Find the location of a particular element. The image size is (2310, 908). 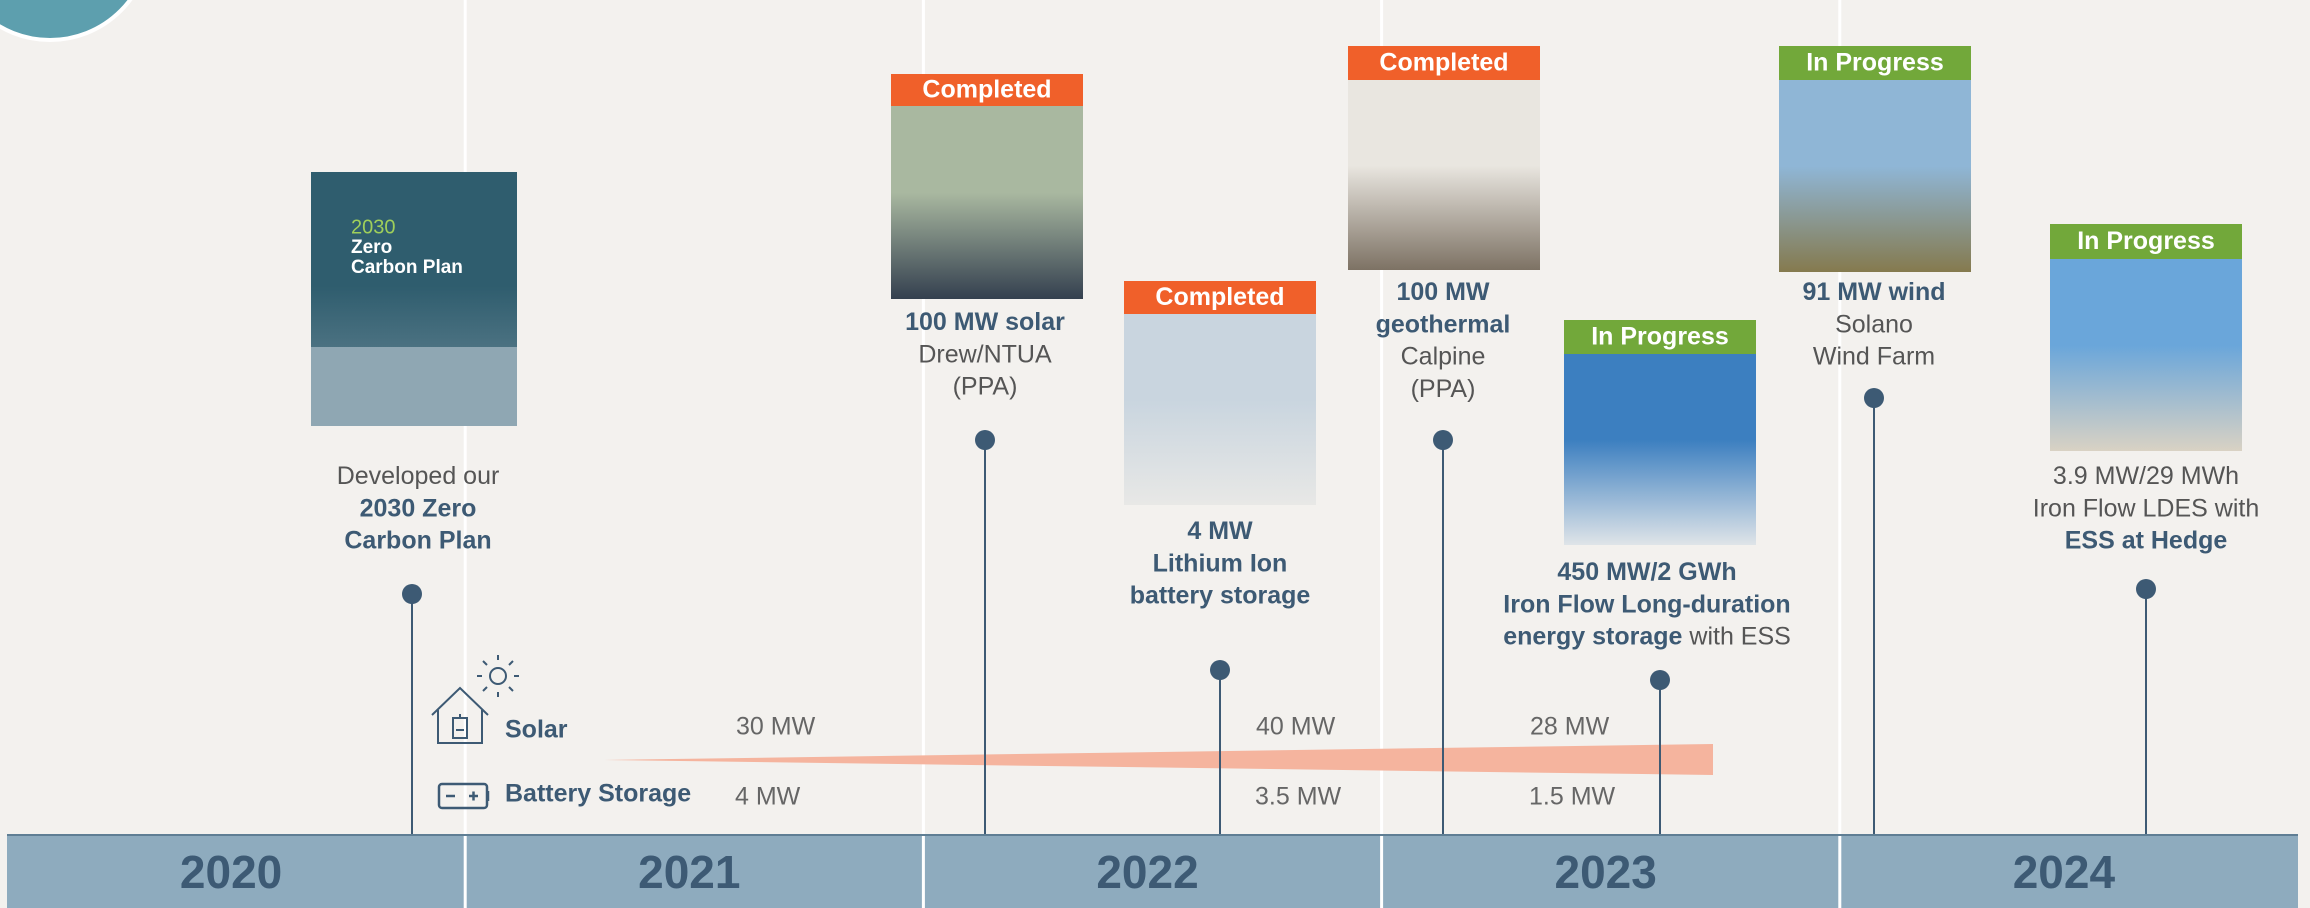

capacity-value: 30 MW is located at coordinates (776, 727).